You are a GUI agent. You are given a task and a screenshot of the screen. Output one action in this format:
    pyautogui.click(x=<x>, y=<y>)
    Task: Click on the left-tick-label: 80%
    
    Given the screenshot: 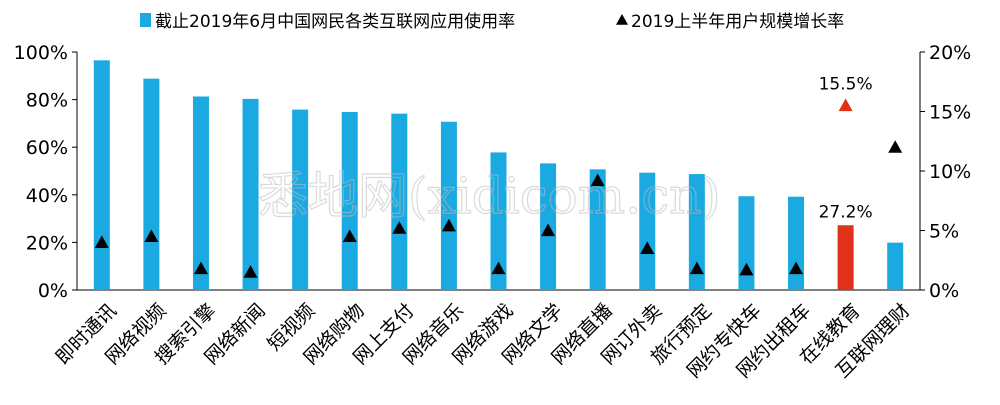 What is the action you would take?
    pyautogui.click(x=47, y=101)
    